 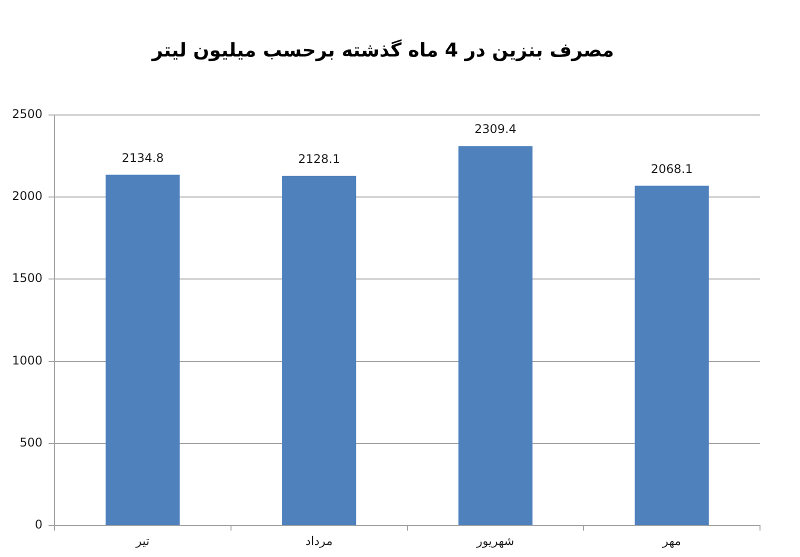 I want to click on y-tick-label: 0, so click(x=38, y=525).